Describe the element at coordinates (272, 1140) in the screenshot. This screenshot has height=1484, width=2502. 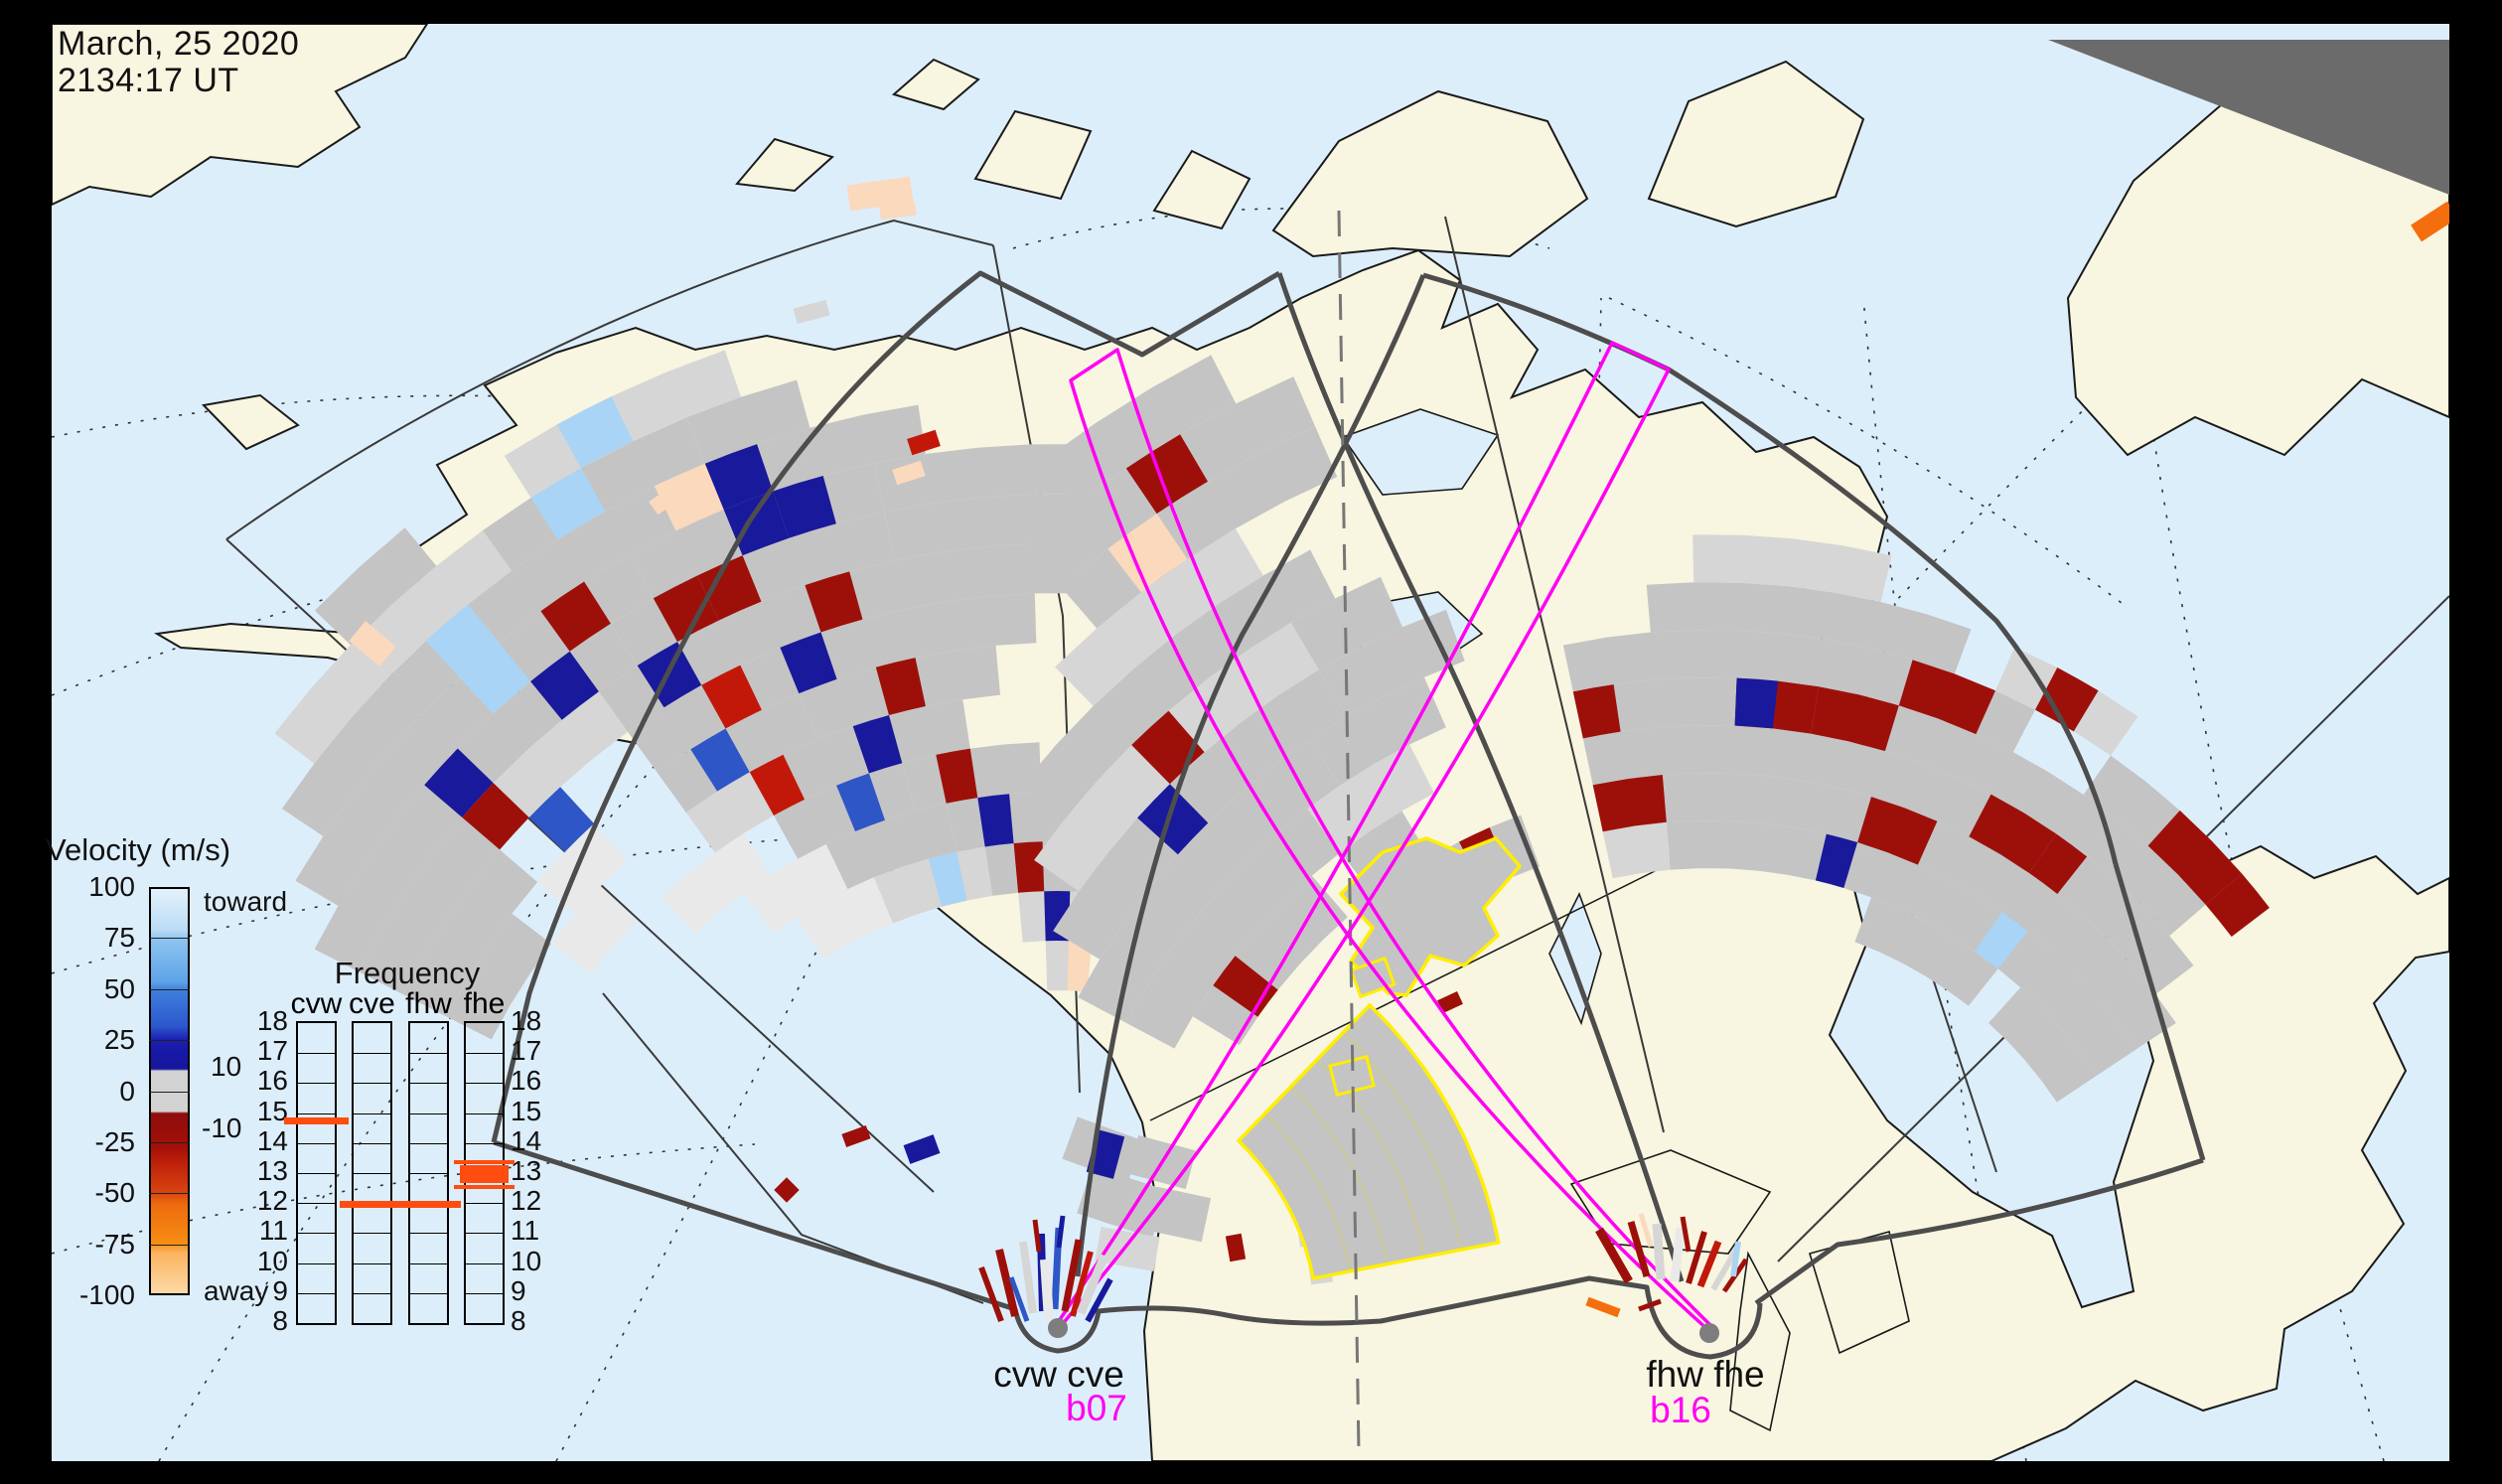
I see `frequency-scale-label: 14` at that location.